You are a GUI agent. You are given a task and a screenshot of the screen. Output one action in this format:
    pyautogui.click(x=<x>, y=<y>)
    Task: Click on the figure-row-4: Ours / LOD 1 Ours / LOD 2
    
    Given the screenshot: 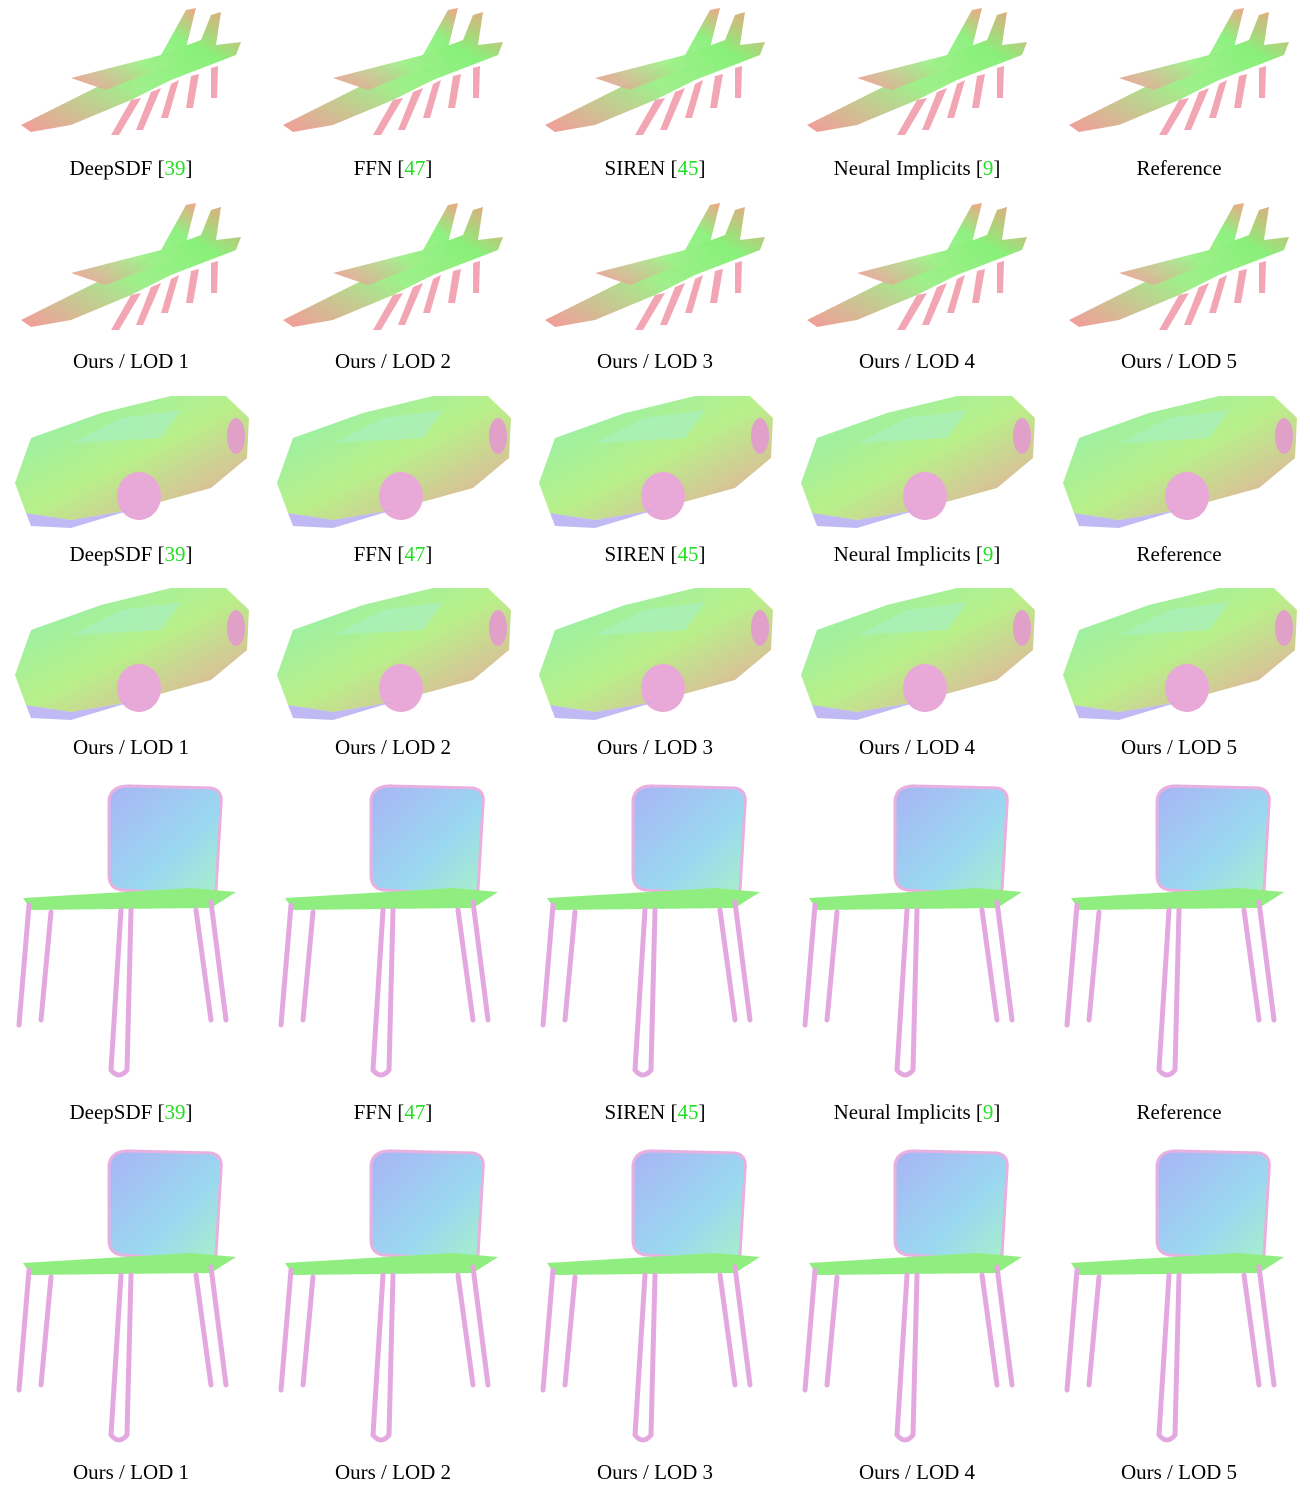 What is the action you would take?
    pyautogui.click(x=655, y=672)
    